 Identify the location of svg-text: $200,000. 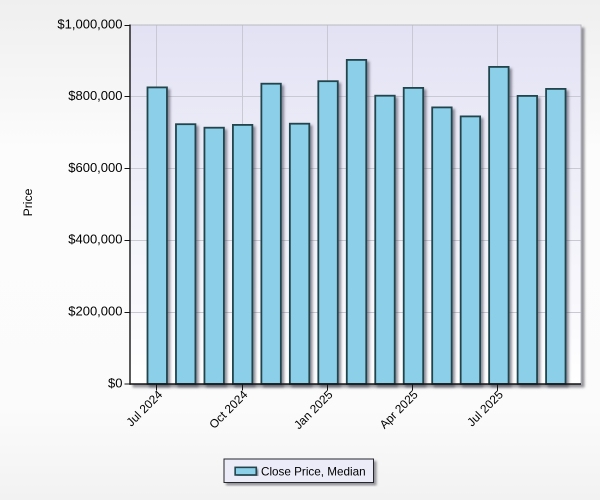
(95, 310).